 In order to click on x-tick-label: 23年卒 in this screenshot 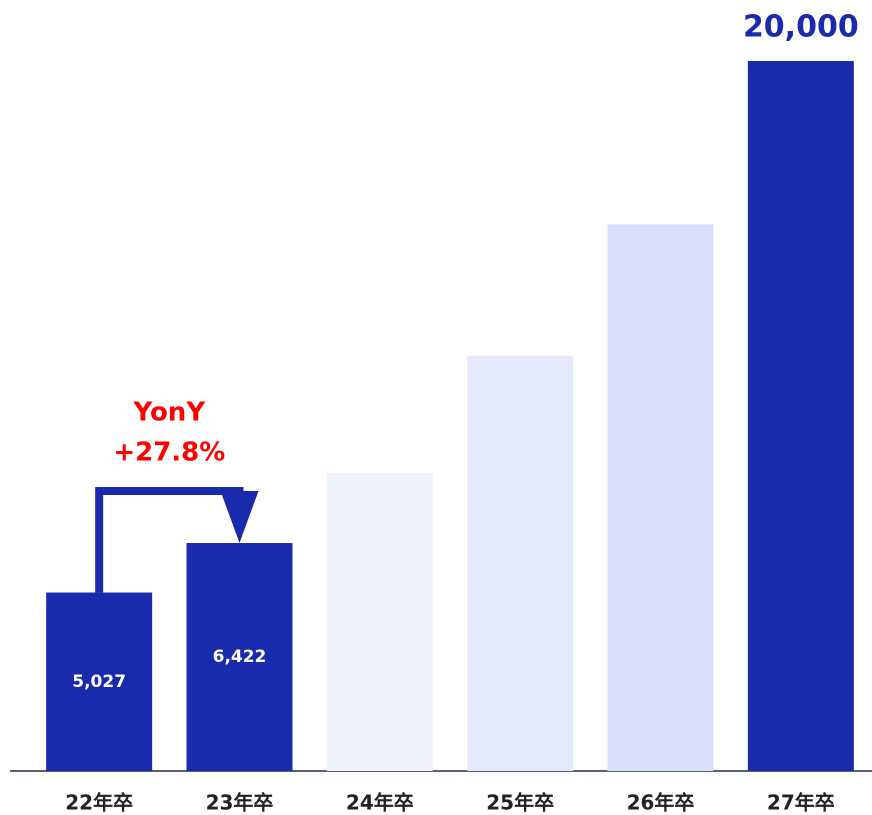, I will do `click(240, 803)`.